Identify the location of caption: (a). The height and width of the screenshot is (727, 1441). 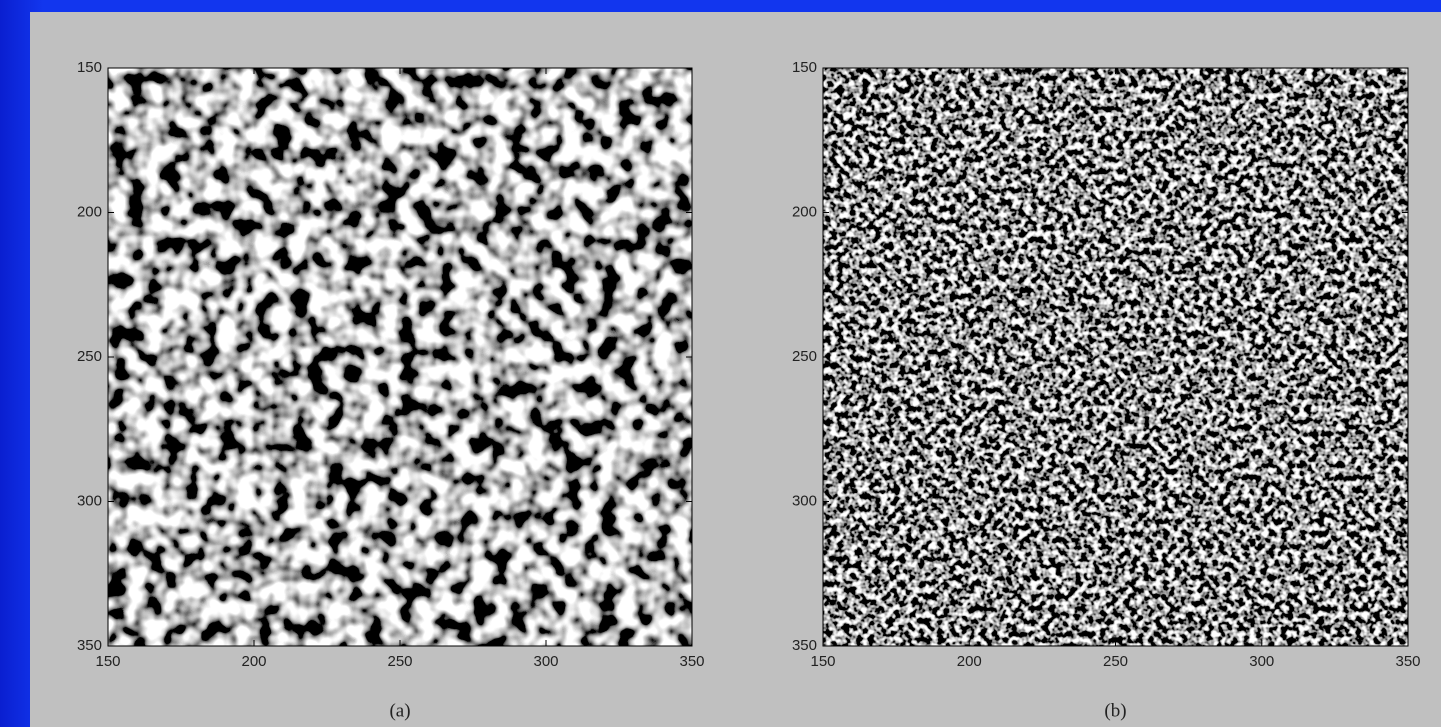
(399, 710).